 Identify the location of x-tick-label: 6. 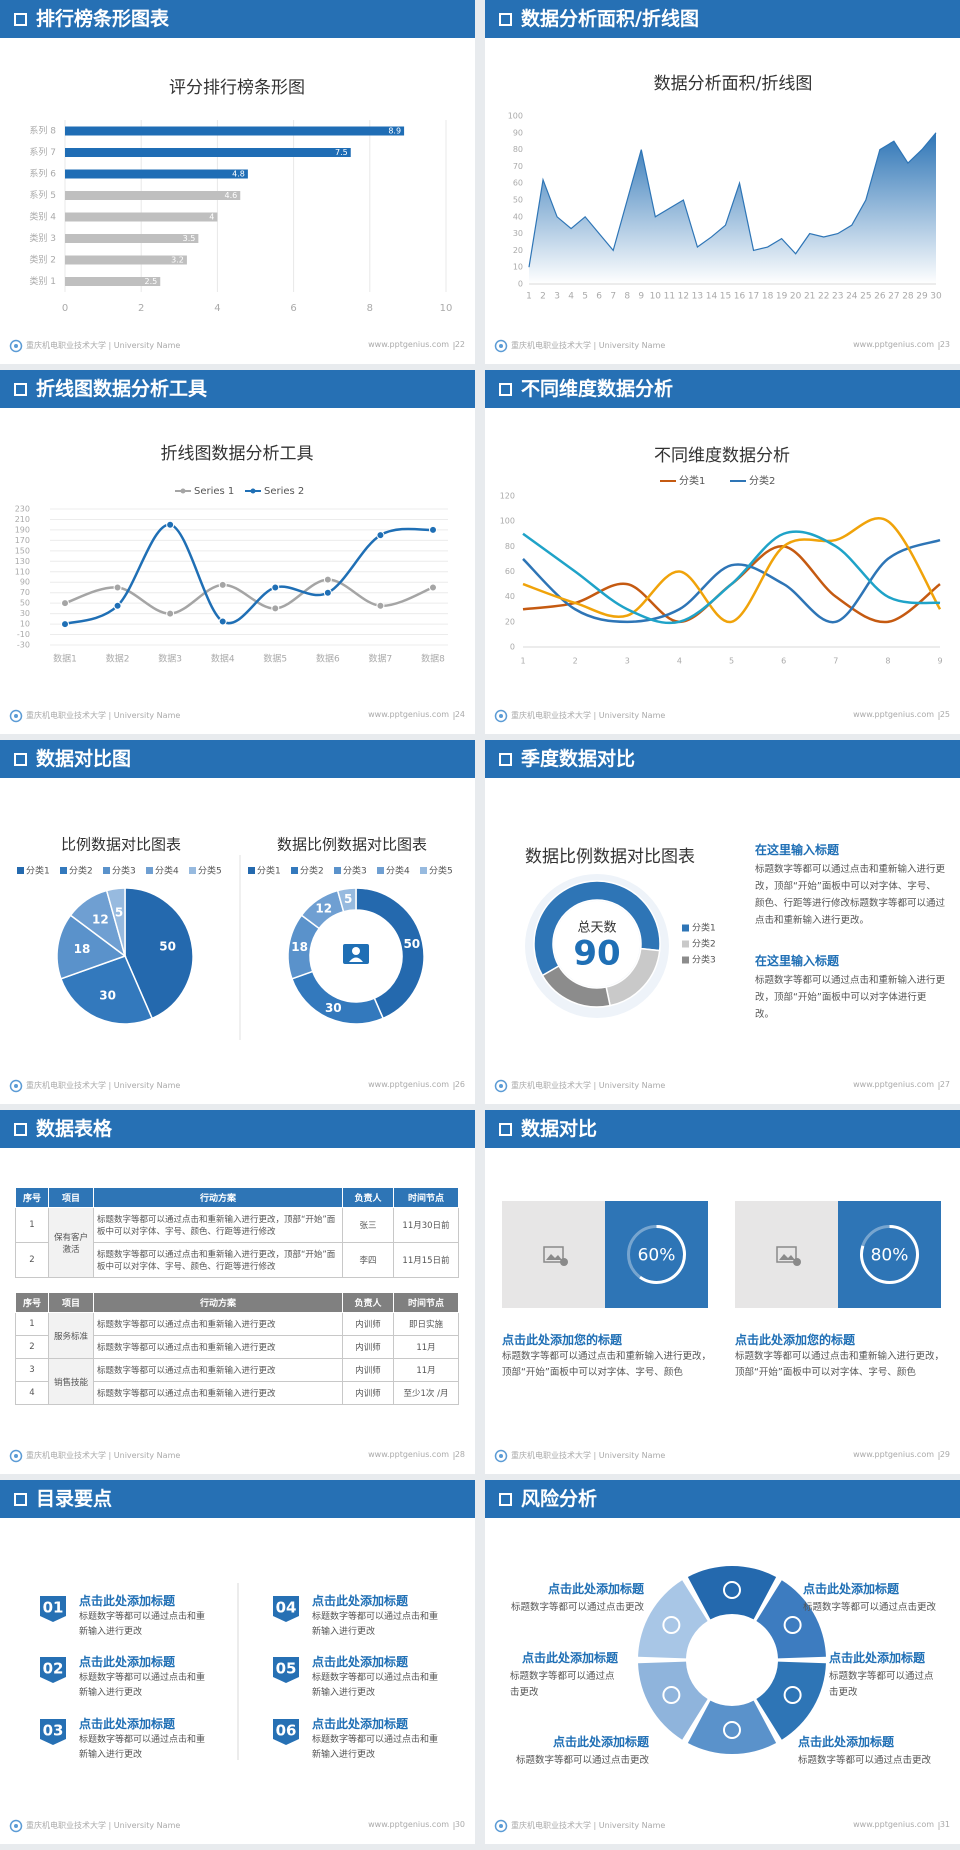
(599, 297).